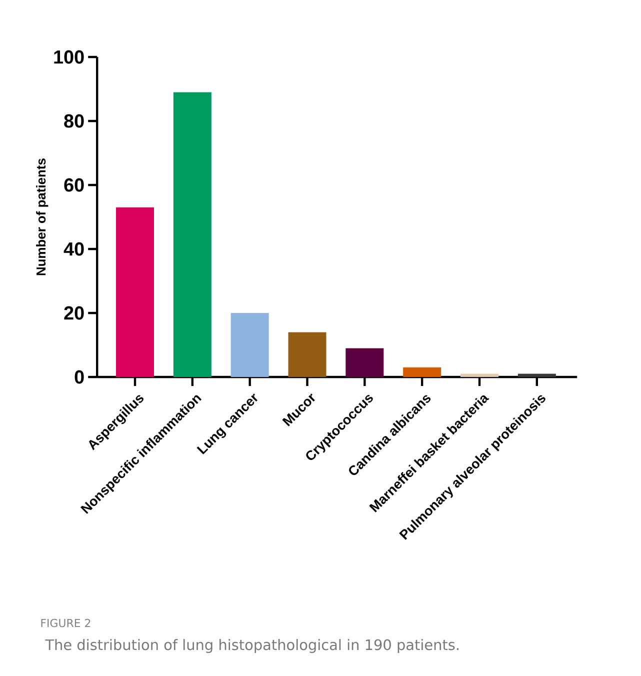  Describe the element at coordinates (79, 377) in the screenshot. I see `y-tick-label: 0` at that location.